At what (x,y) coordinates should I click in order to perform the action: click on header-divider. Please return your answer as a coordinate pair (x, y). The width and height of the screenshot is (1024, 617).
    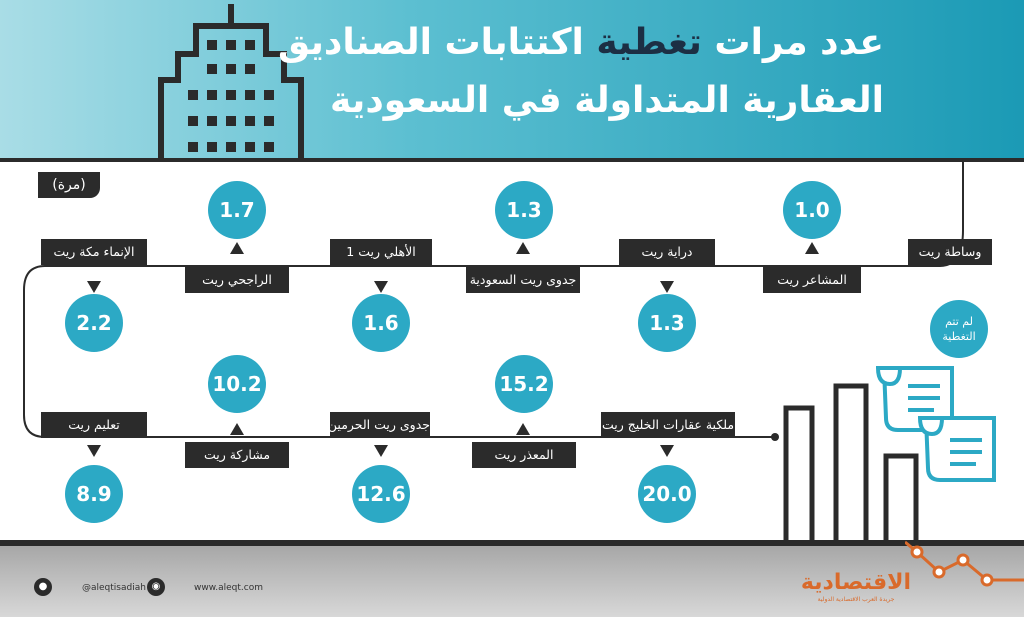
    Looking at the image, I should click on (512, 160).